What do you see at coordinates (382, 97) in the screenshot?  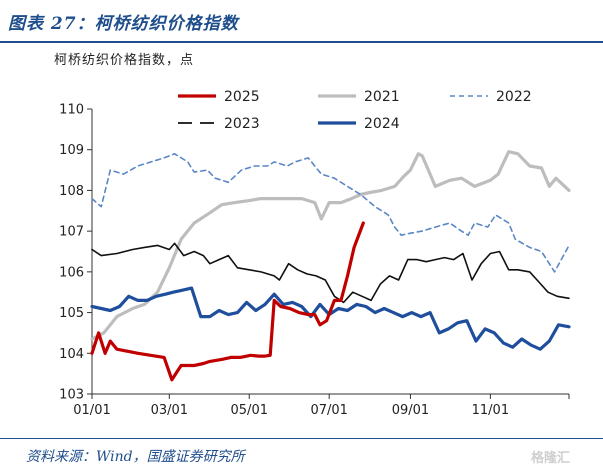 I see `legend-label-2021: 2021` at bounding box center [382, 97].